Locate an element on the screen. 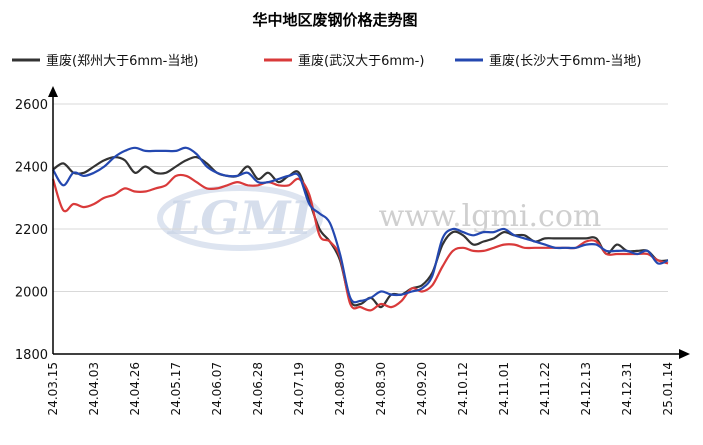 The width and height of the screenshot is (703, 445). x-tick-label: 24.06.07 is located at coordinates (217, 388).